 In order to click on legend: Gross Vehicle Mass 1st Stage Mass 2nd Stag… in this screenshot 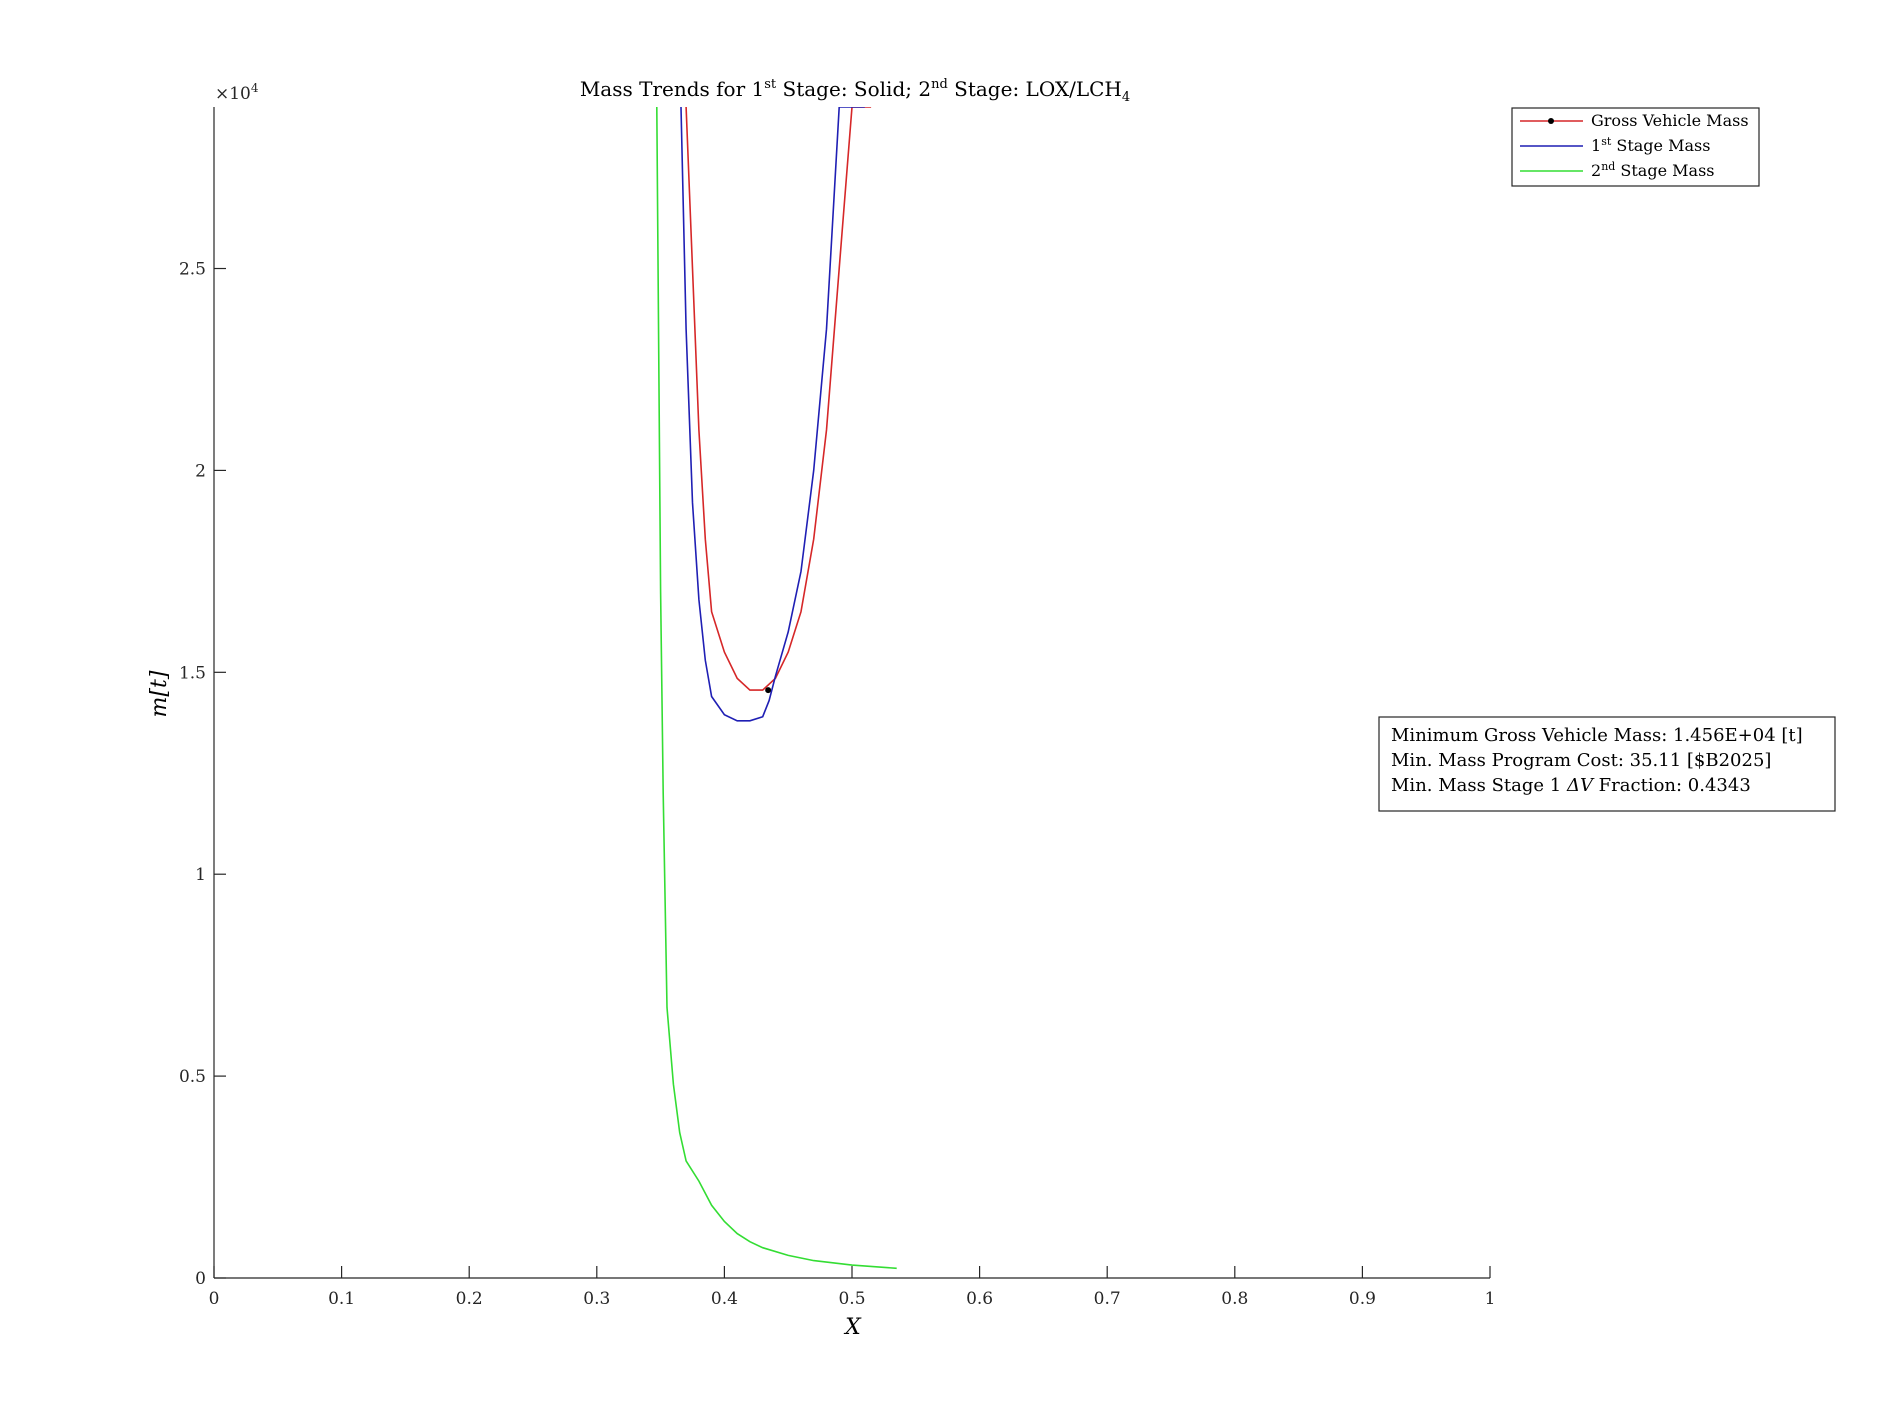, I will do `click(1635, 147)`.